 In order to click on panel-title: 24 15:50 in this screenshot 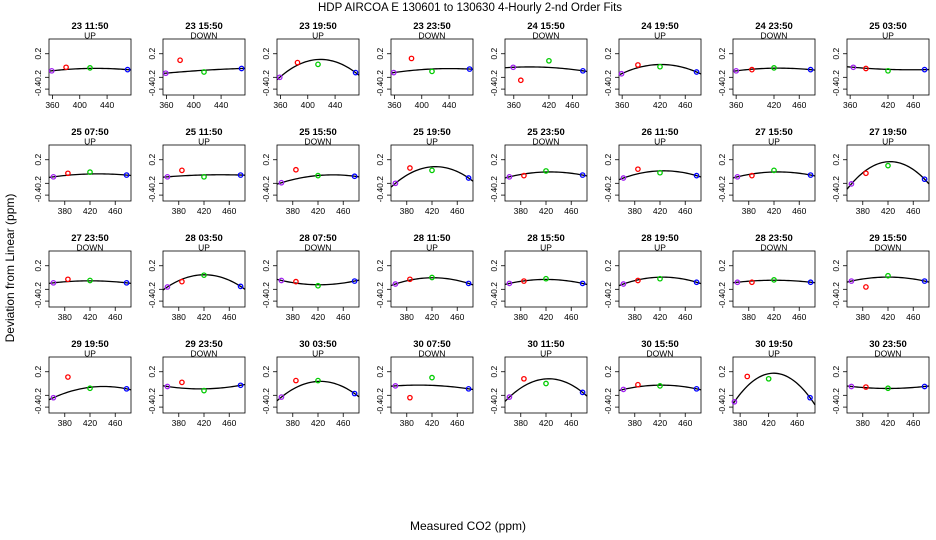, I will do `click(546, 26)`.